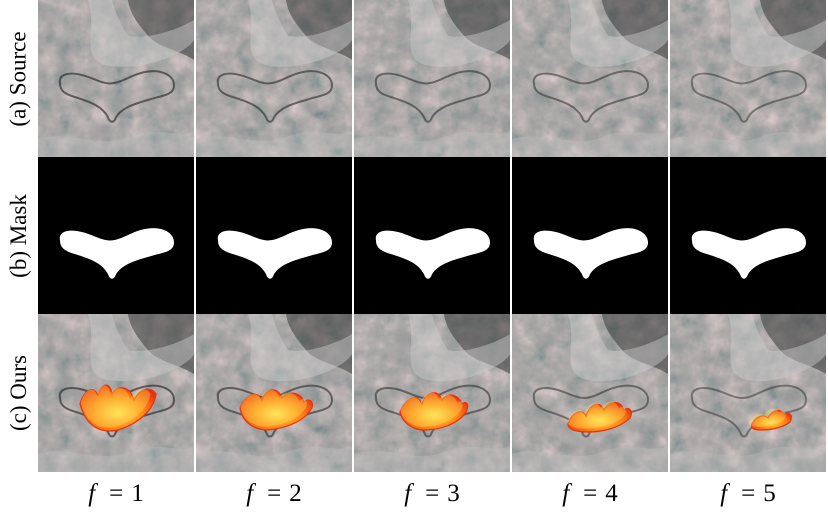  I want to click on column-label-value: 4, so click(611, 493).